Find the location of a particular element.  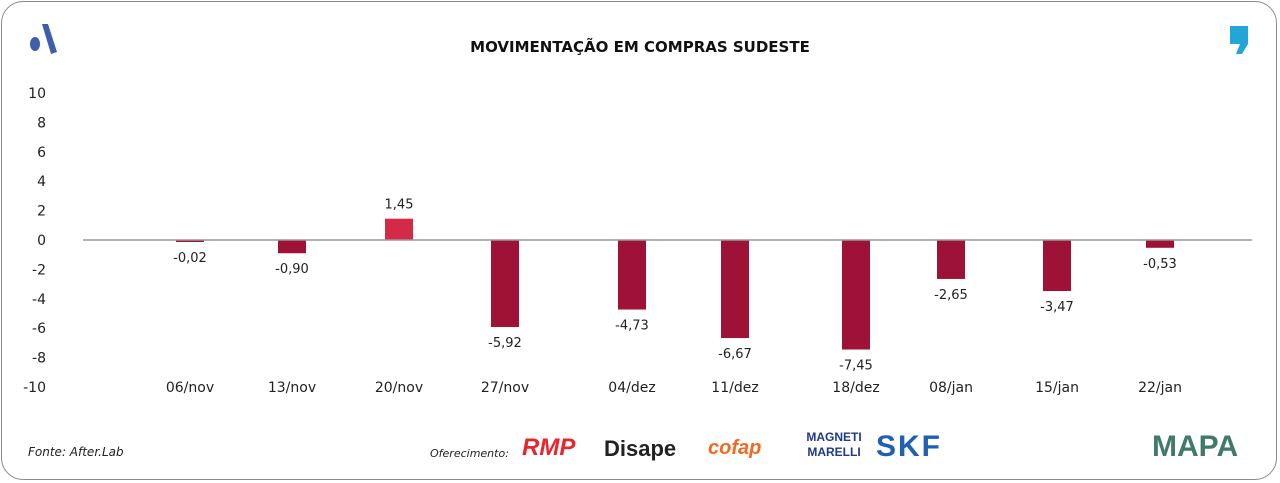

mapa-logo: MAPA is located at coordinates (1195, 446).